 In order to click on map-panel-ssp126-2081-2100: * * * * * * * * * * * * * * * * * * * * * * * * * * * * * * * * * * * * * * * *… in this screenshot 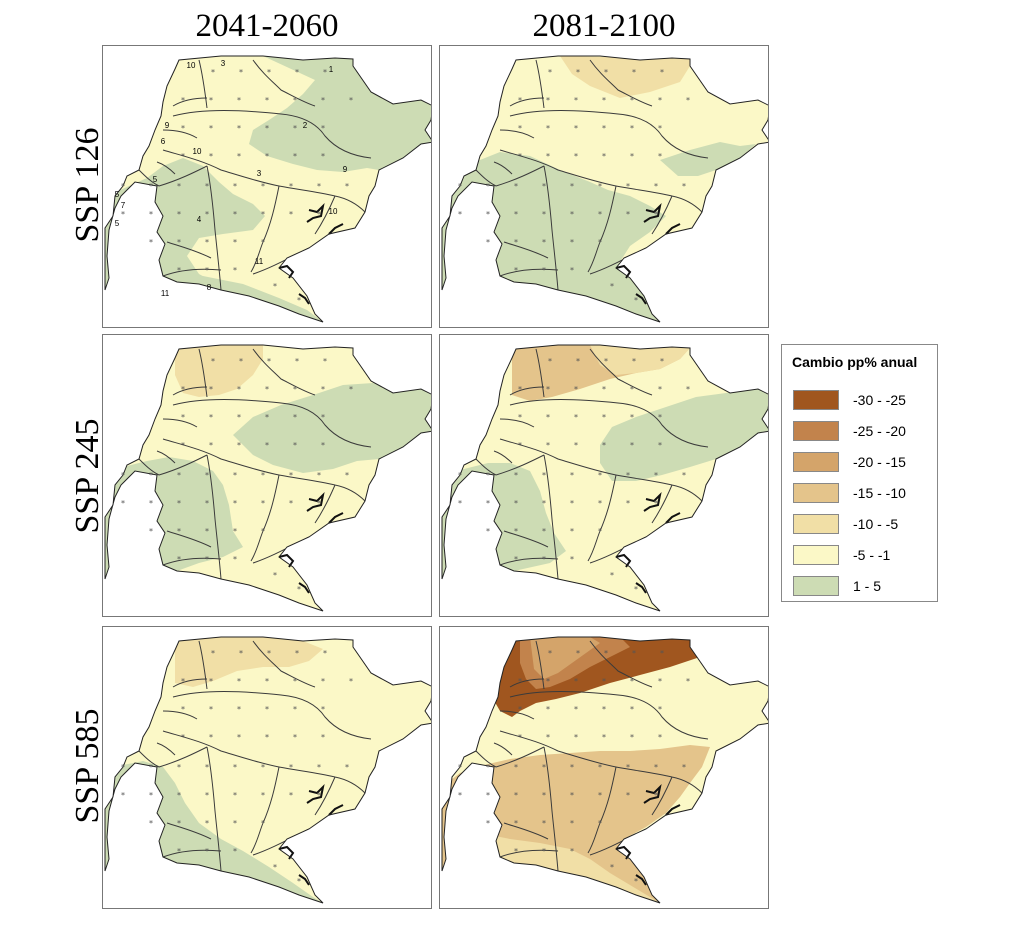, I will do `click(604, 186)`.